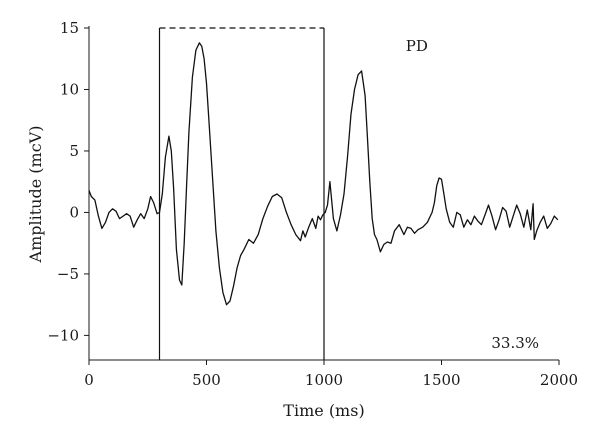 The height and width of the screenshot is (441, 600). Describe the element at coordinates (63, 335) in the screenshot. I see `y-tick-label: −10` at that location.